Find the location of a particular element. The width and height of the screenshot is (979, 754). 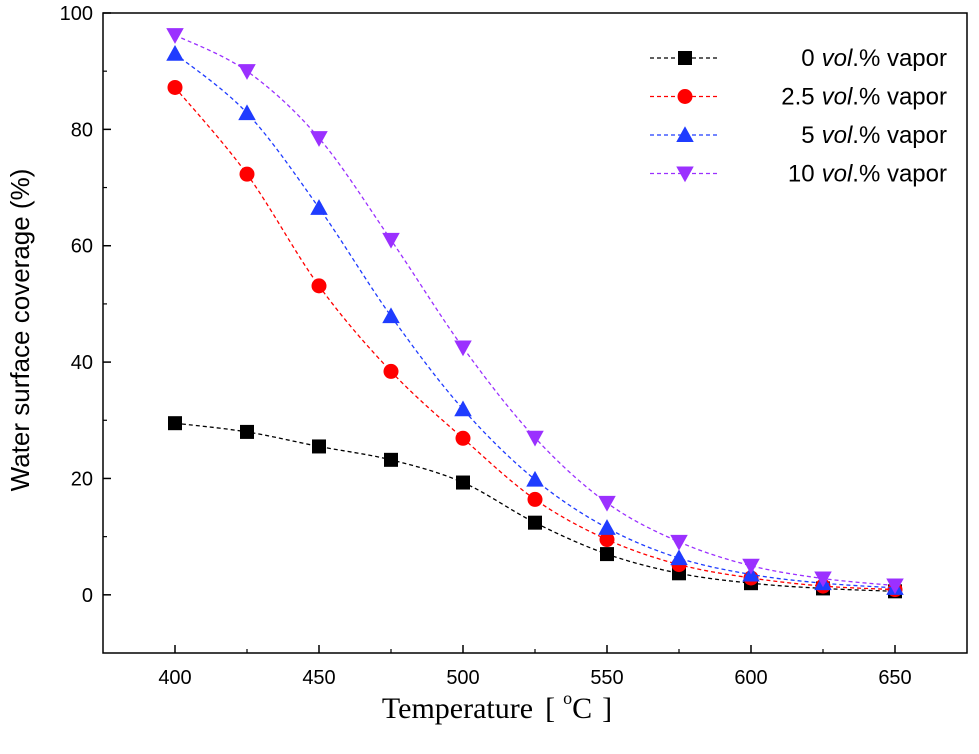

legend-label: 0 vol.% vapor is located at coordinates (874, 58).